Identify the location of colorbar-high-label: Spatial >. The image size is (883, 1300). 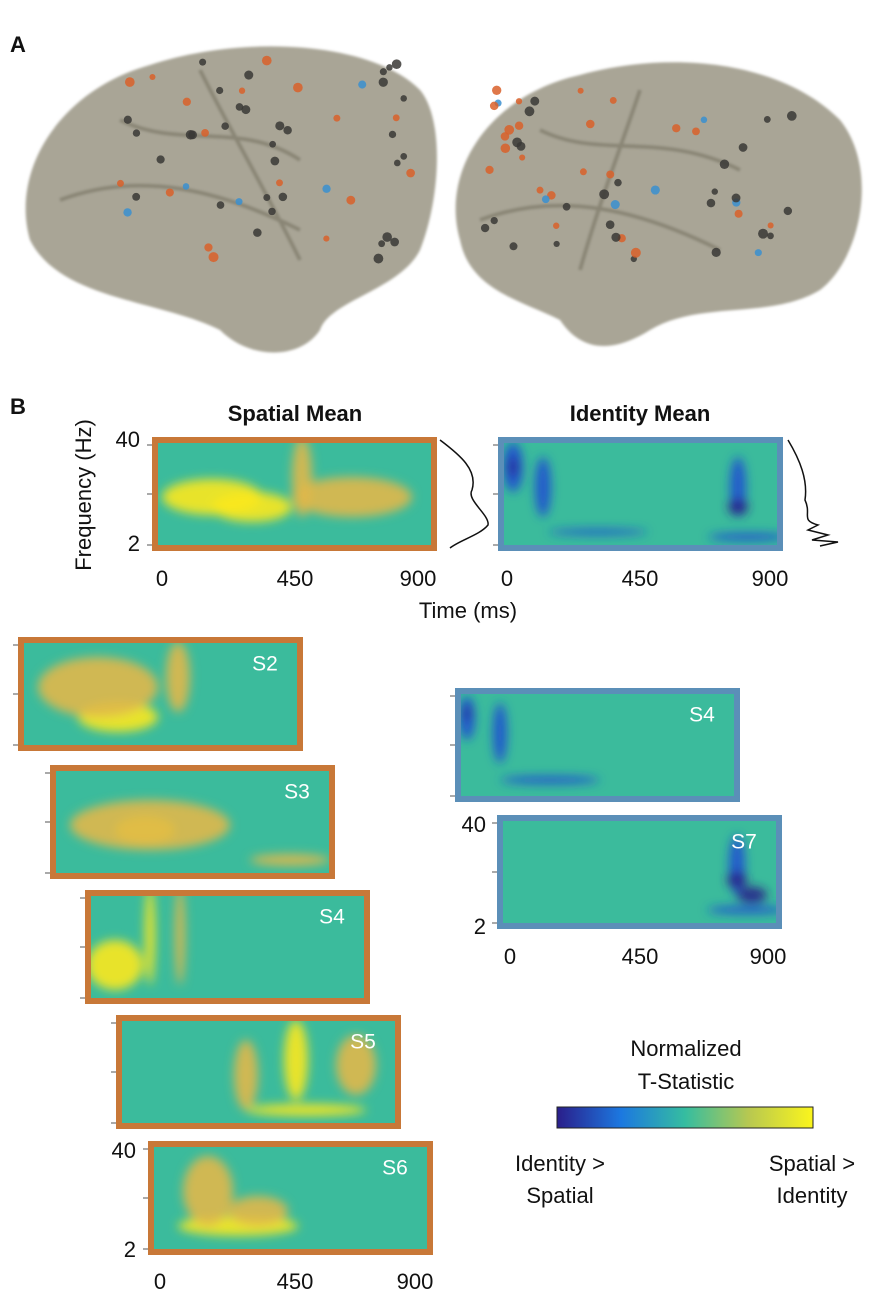
(812, 1163).